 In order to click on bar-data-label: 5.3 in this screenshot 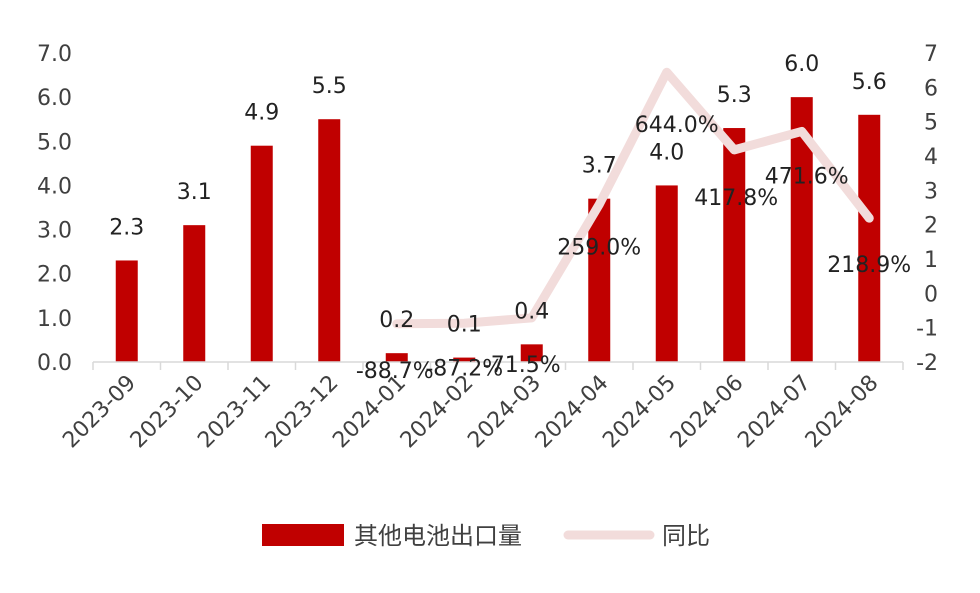, I will do `click(734, 95)`.